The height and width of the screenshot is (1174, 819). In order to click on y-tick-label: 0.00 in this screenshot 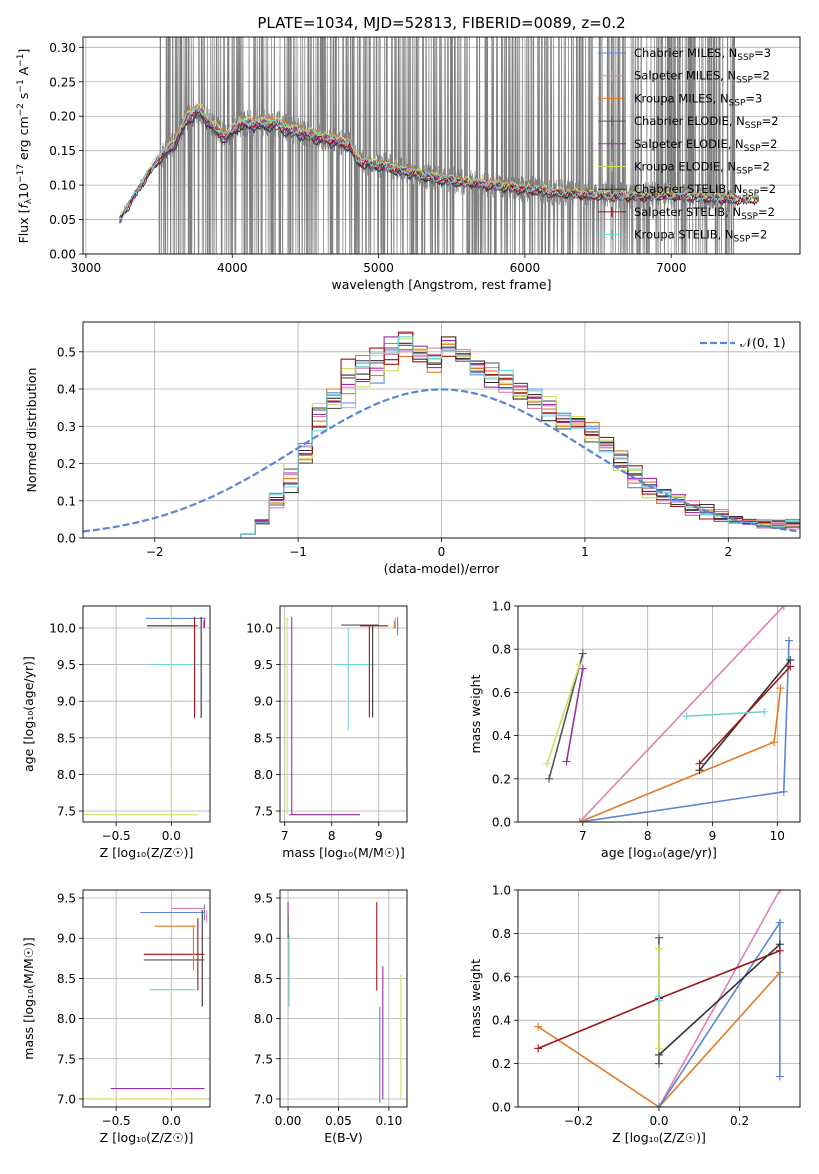, I will do `click(62, 255)`.